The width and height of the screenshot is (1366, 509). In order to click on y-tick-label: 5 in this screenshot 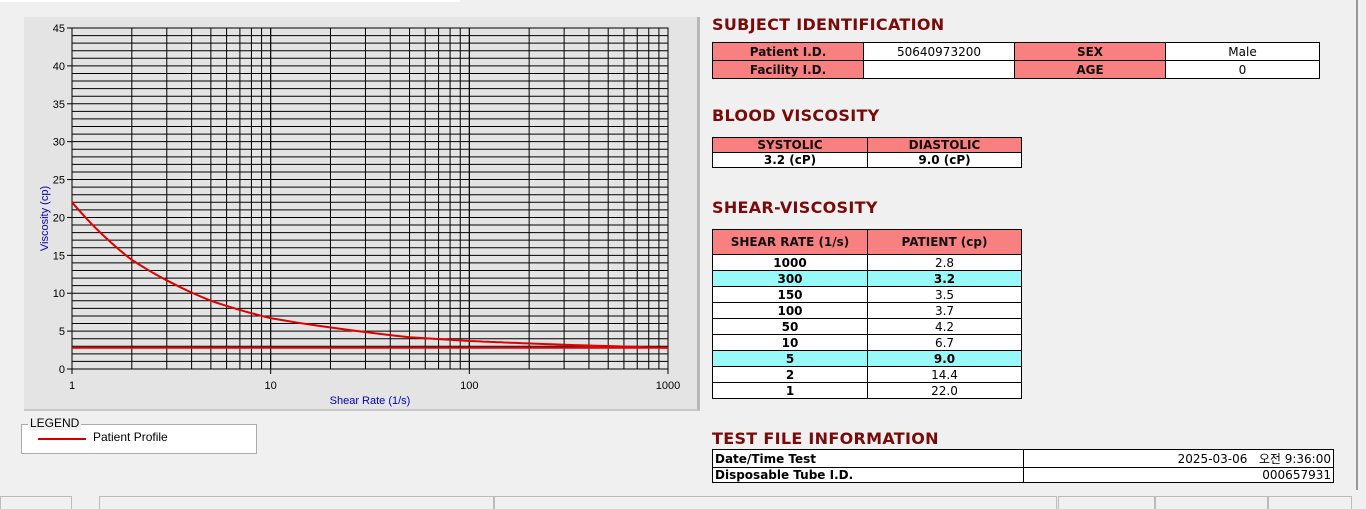, I will do `click(62, 332)`.